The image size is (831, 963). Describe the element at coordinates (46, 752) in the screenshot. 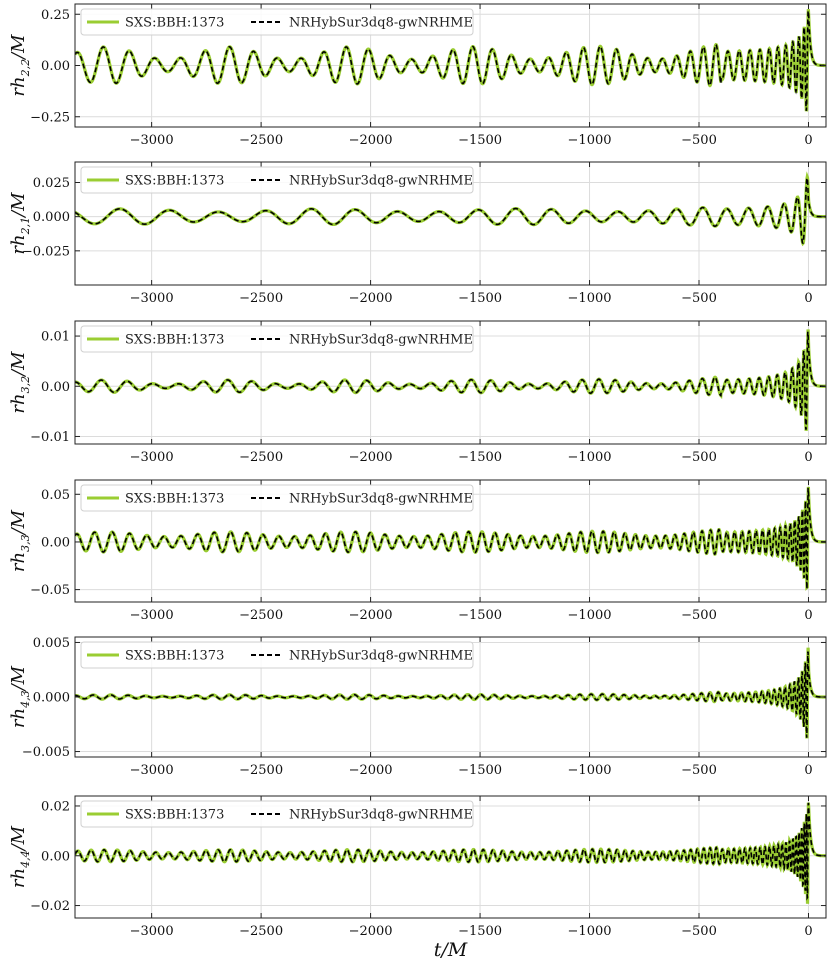

I see `y-tick-label: −0.005` at that location.